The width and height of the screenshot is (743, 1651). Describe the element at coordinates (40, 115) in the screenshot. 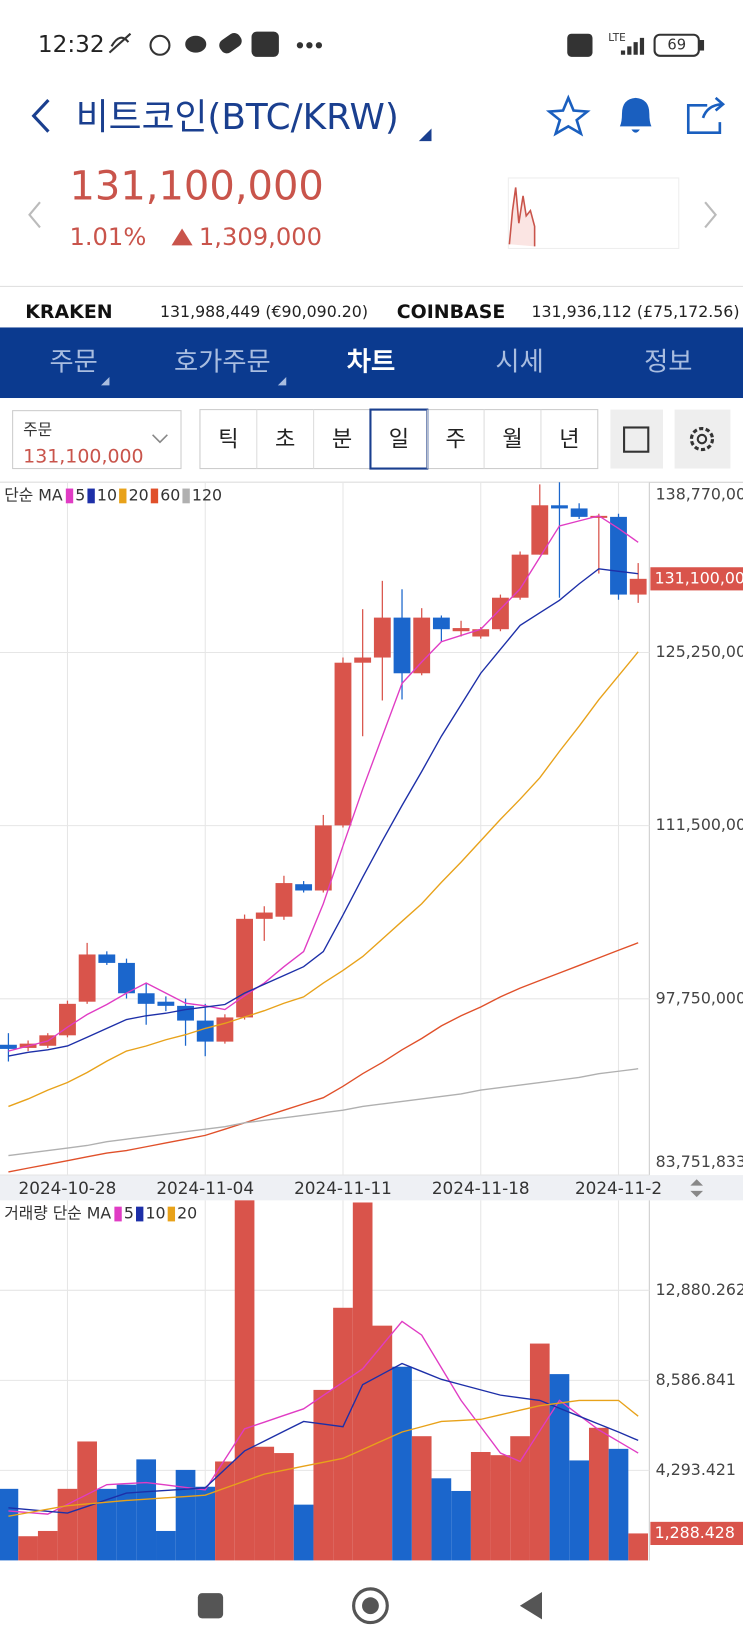

I see `back-button` at that location.